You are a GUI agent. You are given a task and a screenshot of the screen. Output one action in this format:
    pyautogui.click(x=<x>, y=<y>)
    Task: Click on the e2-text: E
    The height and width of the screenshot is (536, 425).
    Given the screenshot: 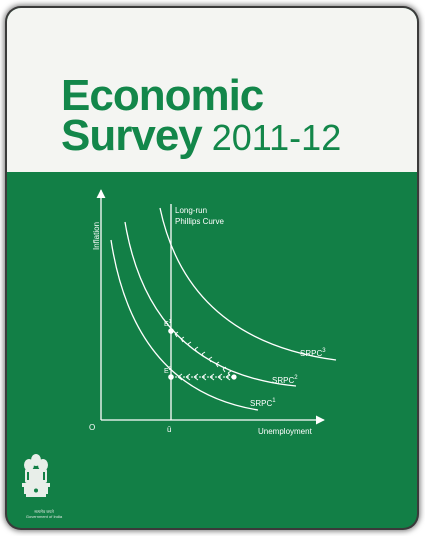 What is the action you would take?
    pyautogui.click(x=166, y=371)
    